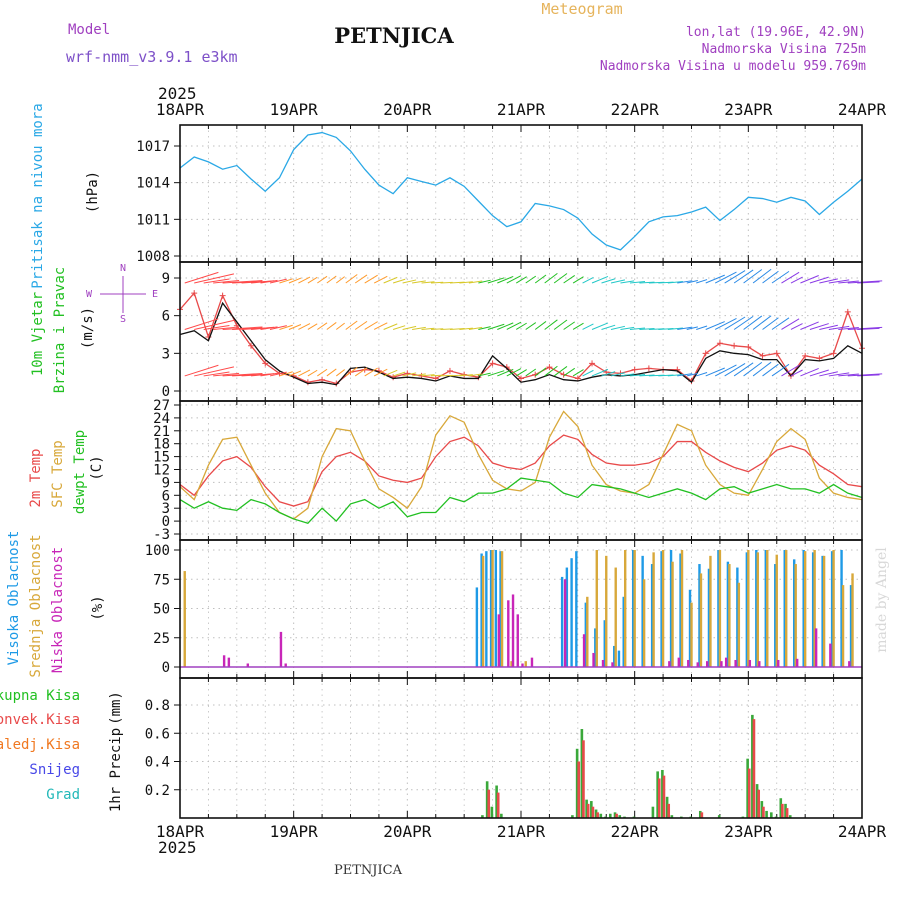 This screenshot has height=900, width=900. Describe the element at coordinates (161, 471) in the screenshot. I see `y-tick-label: 12` at that location.